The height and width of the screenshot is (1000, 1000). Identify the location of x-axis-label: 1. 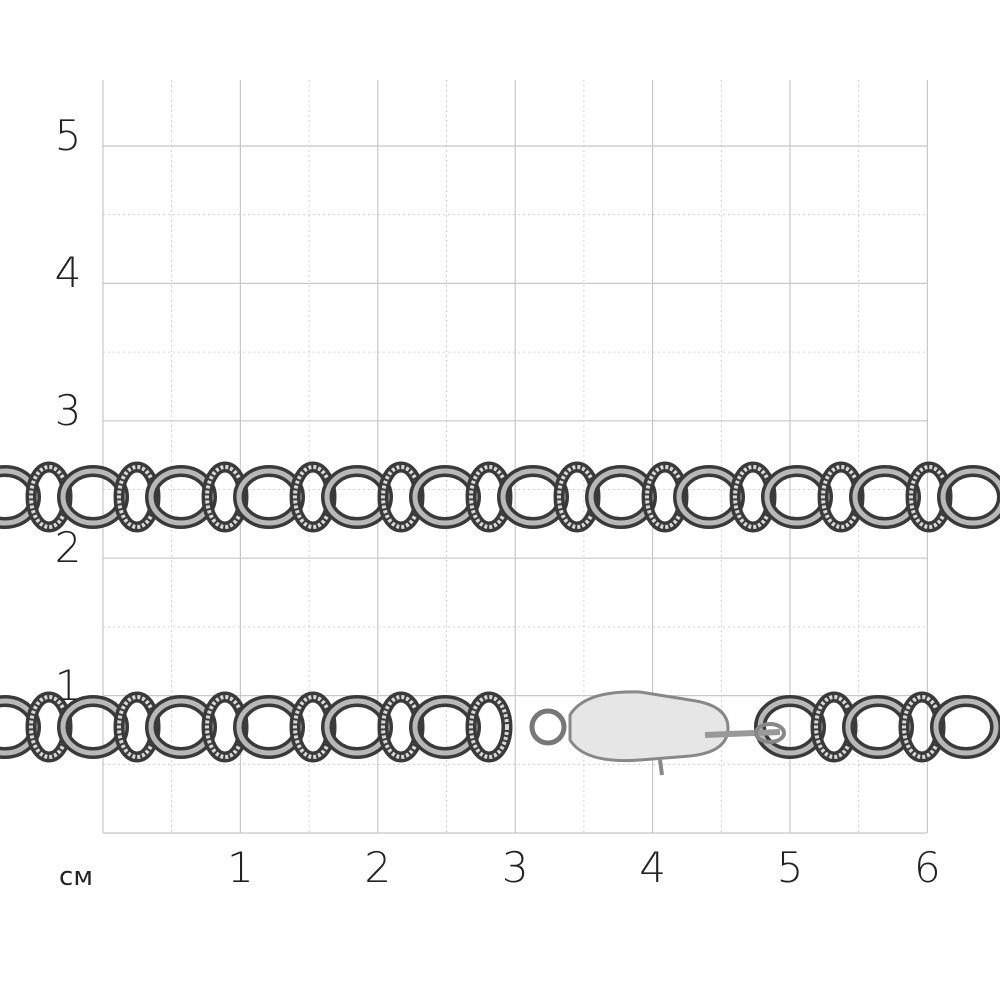
(240, 867).